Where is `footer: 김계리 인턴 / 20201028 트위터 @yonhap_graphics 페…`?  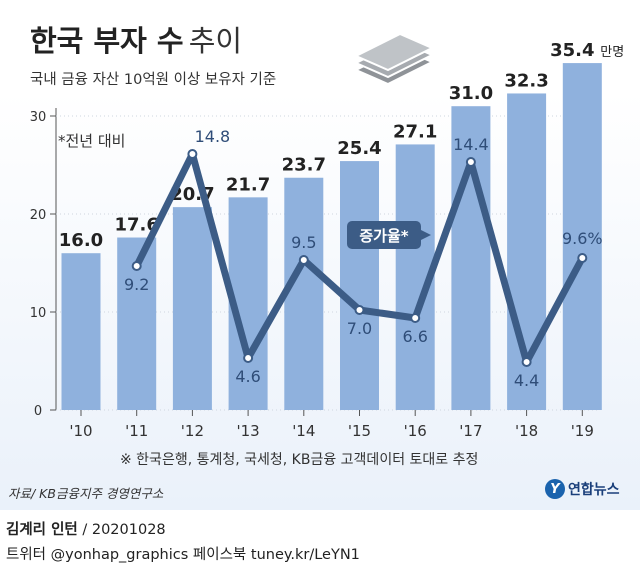
footer: 김계리 인턴 / 20201028 트위터 @yonhap_graphics 페… is located at coordinates (320, 539).